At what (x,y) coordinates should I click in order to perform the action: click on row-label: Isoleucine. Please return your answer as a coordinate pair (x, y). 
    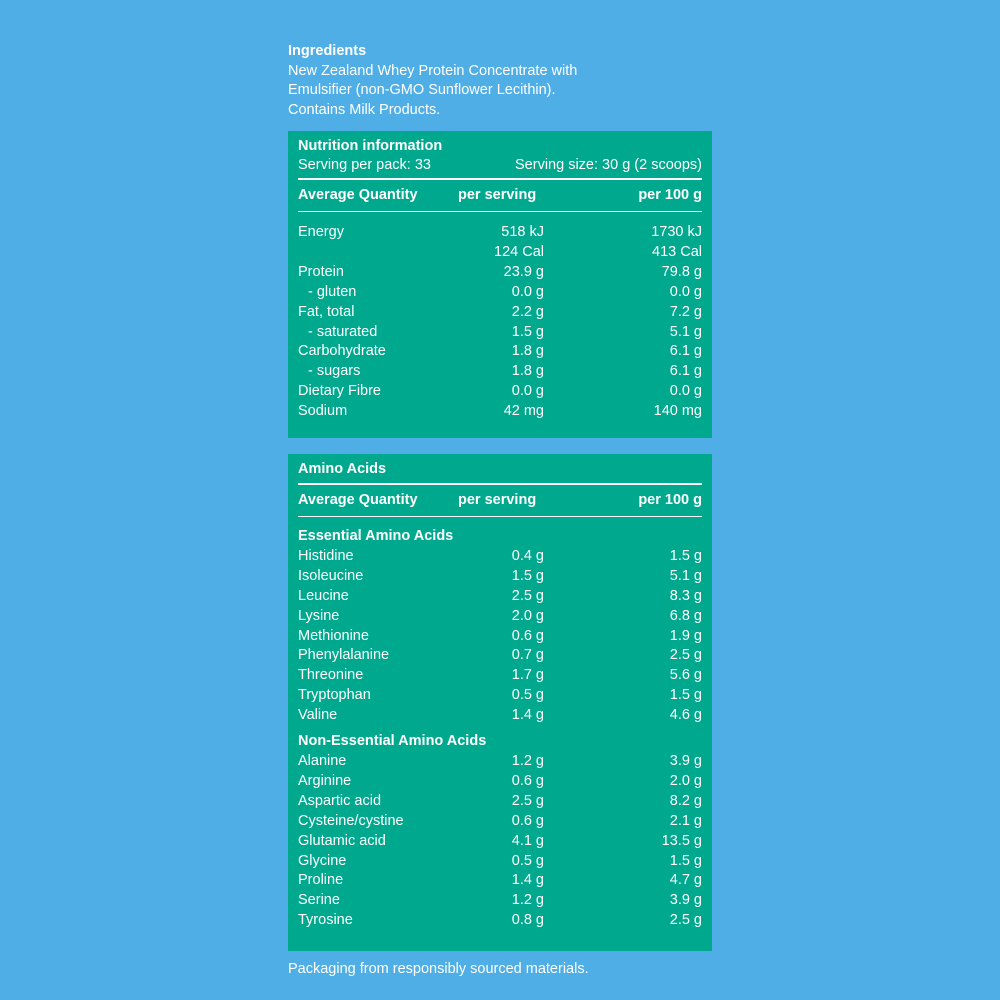
    Looking at the image, I should click on (331, 575).